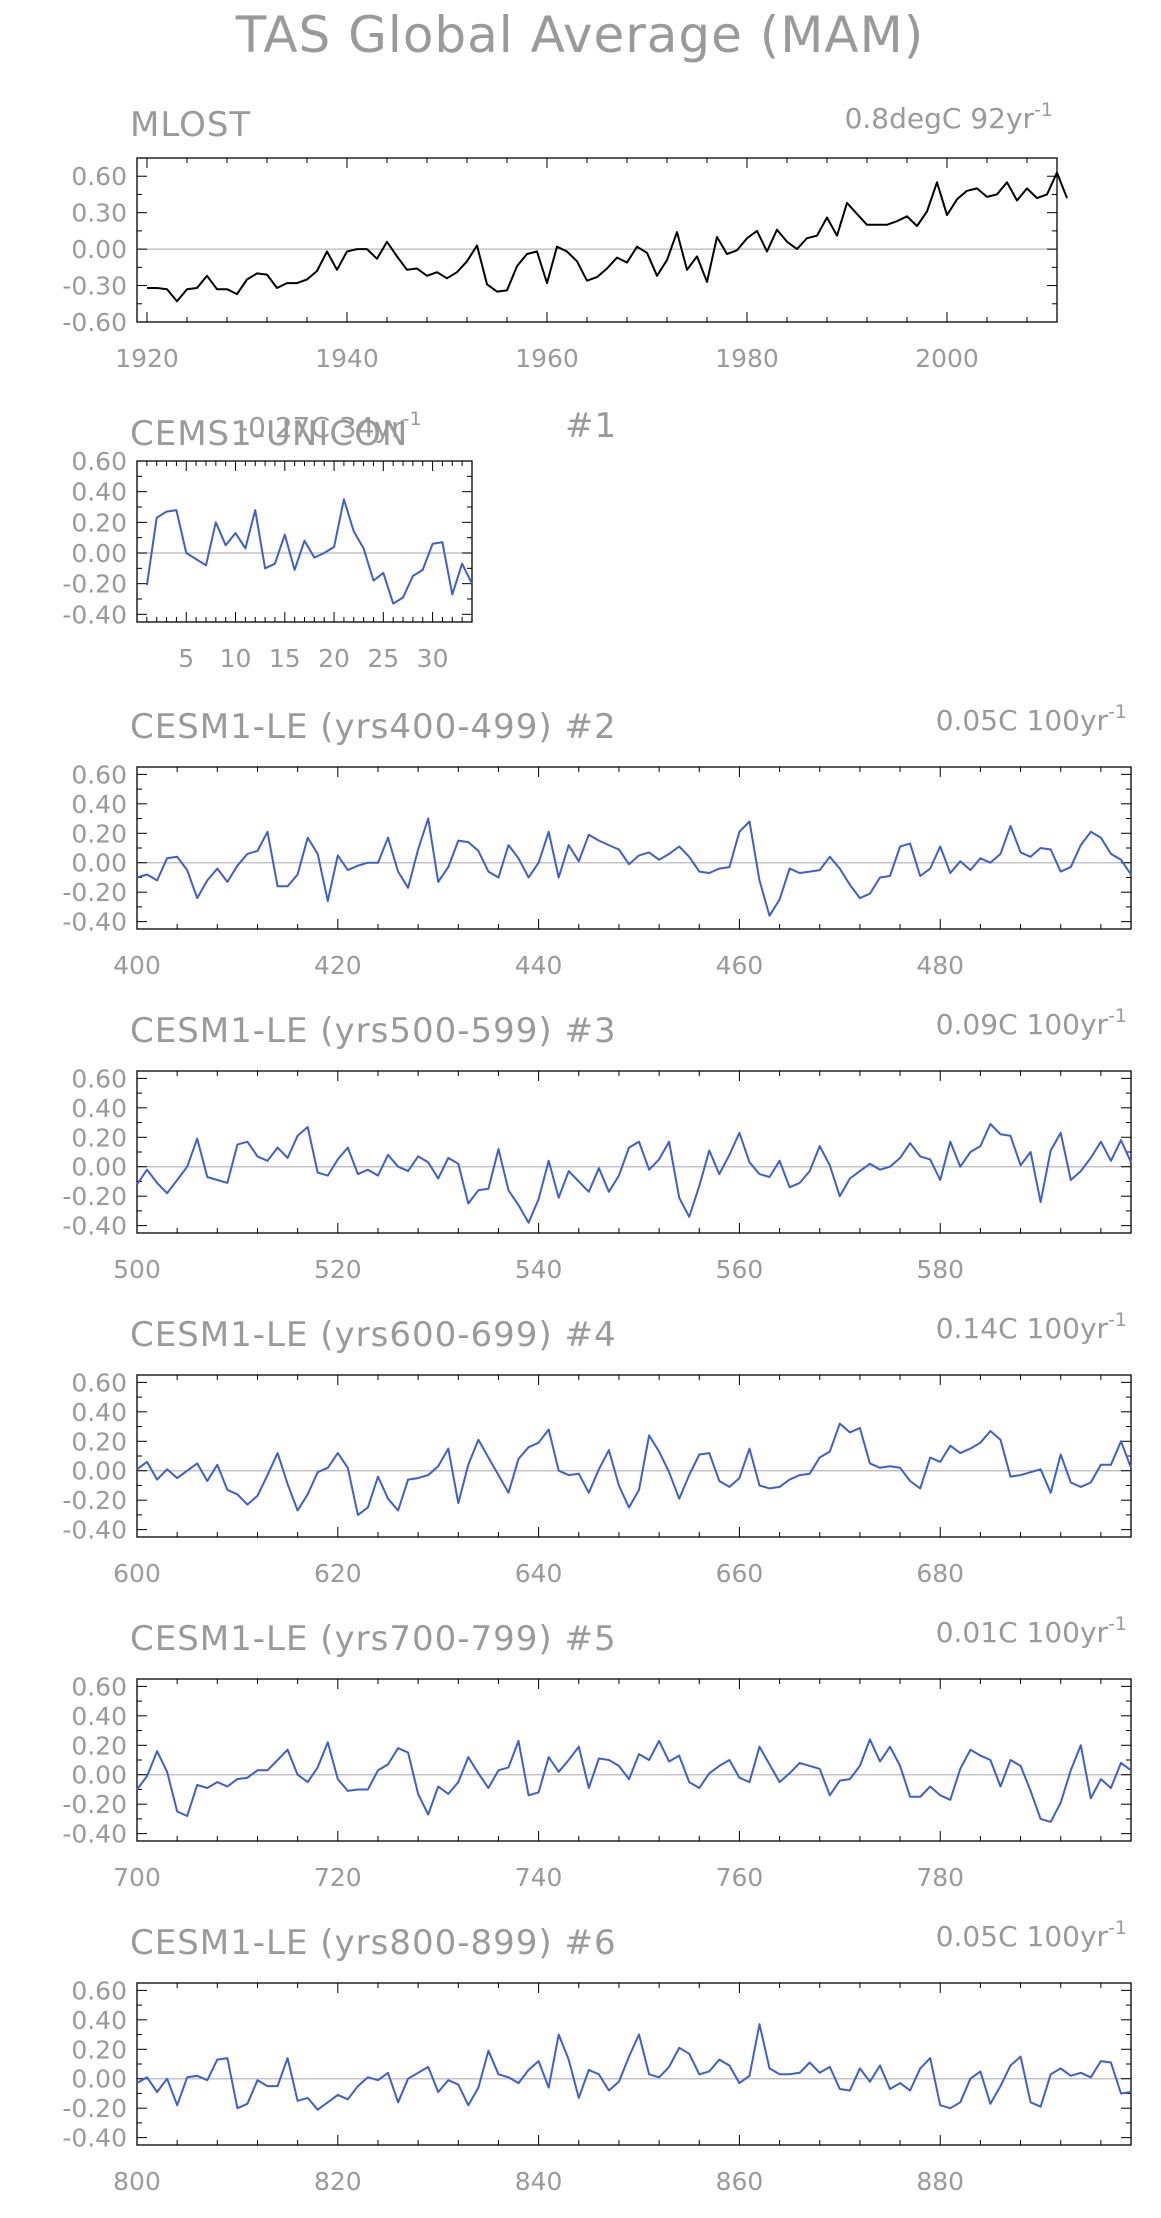  What do you see at coordinates (740, 1877) in the screenshot?
I see `x-tick-label: 760` at bounding box center [740, 1877].